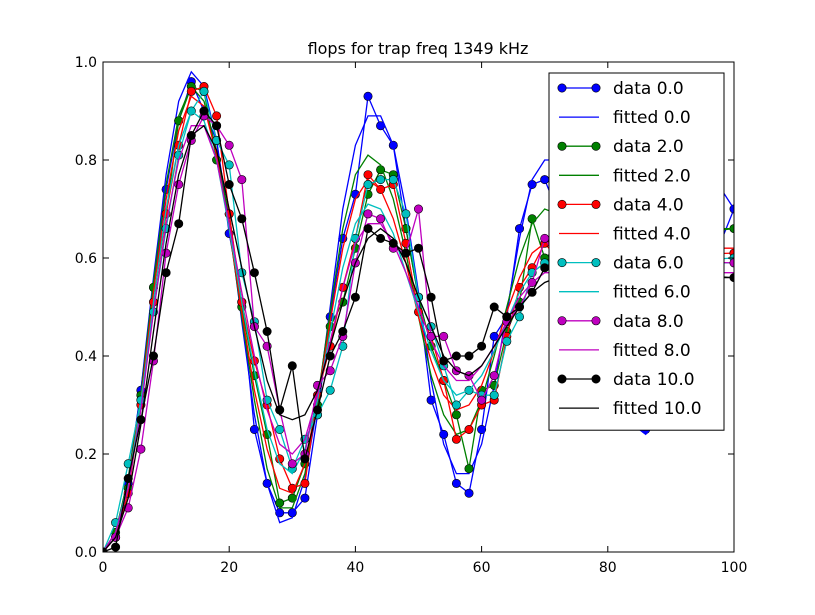 The image size is (815, 615). I want to click on y-tick-label: 1.0, so click(86, 63).